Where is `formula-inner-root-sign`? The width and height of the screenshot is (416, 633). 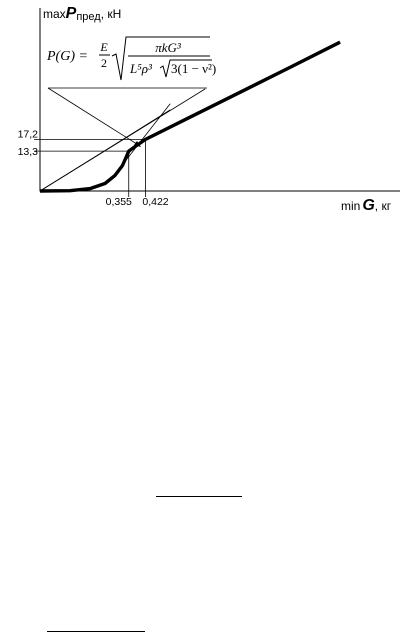 formula-inner-root-sign is located at coordinates (185, 68).